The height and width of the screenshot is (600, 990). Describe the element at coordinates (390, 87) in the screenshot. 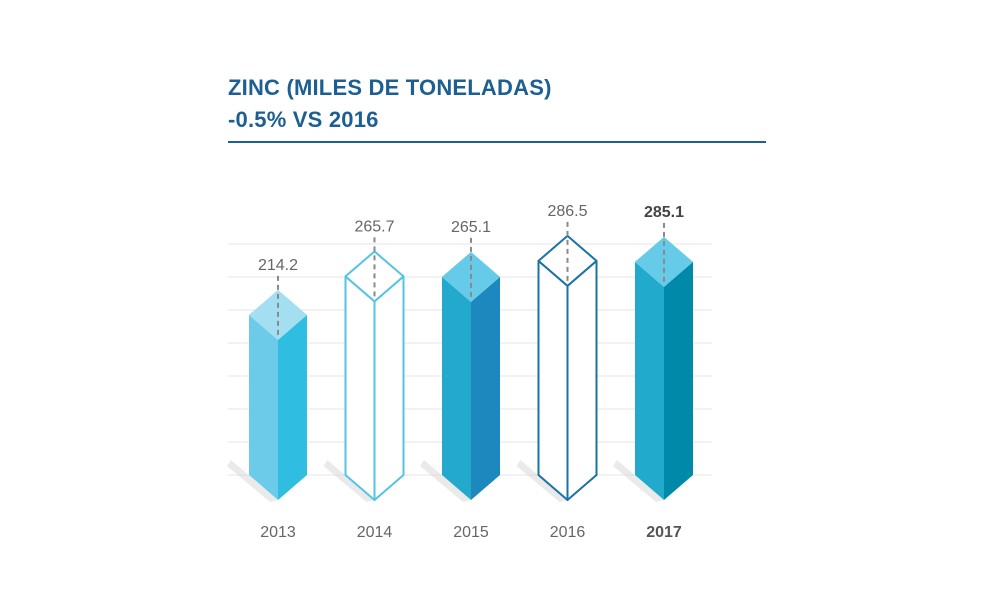

I see `chart-title: ZINC (MILES DE TONELADAS)` at that location.